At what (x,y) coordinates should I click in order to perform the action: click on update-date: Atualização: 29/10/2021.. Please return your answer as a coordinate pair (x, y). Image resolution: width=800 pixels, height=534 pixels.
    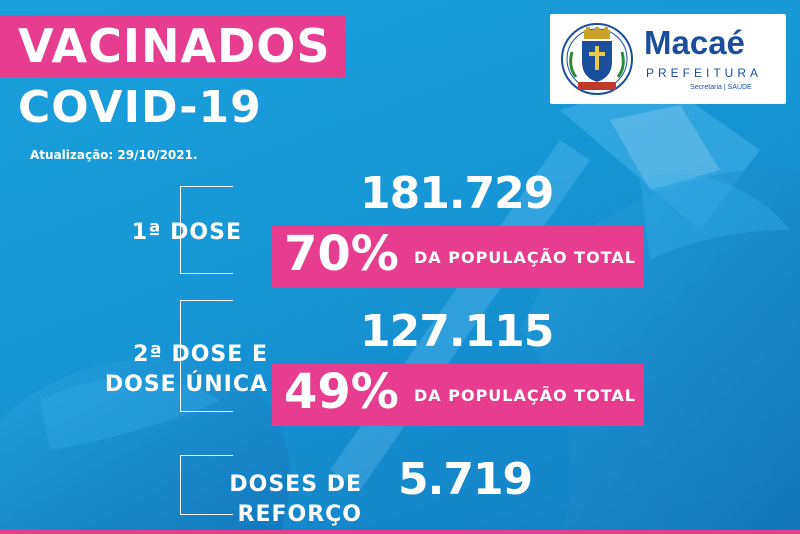
    Looking at the image, I should click on (114, 155).